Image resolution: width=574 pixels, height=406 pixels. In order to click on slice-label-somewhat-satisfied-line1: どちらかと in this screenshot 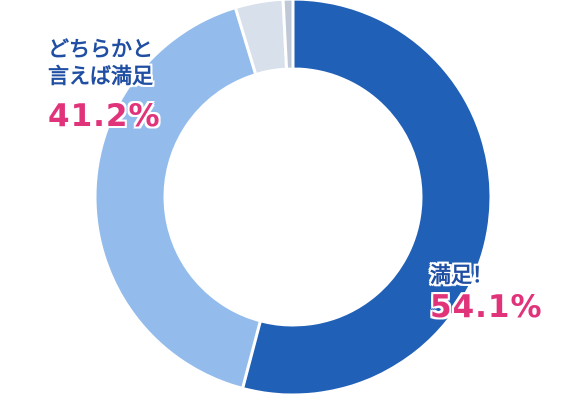, I will do `click(100, 49)`.